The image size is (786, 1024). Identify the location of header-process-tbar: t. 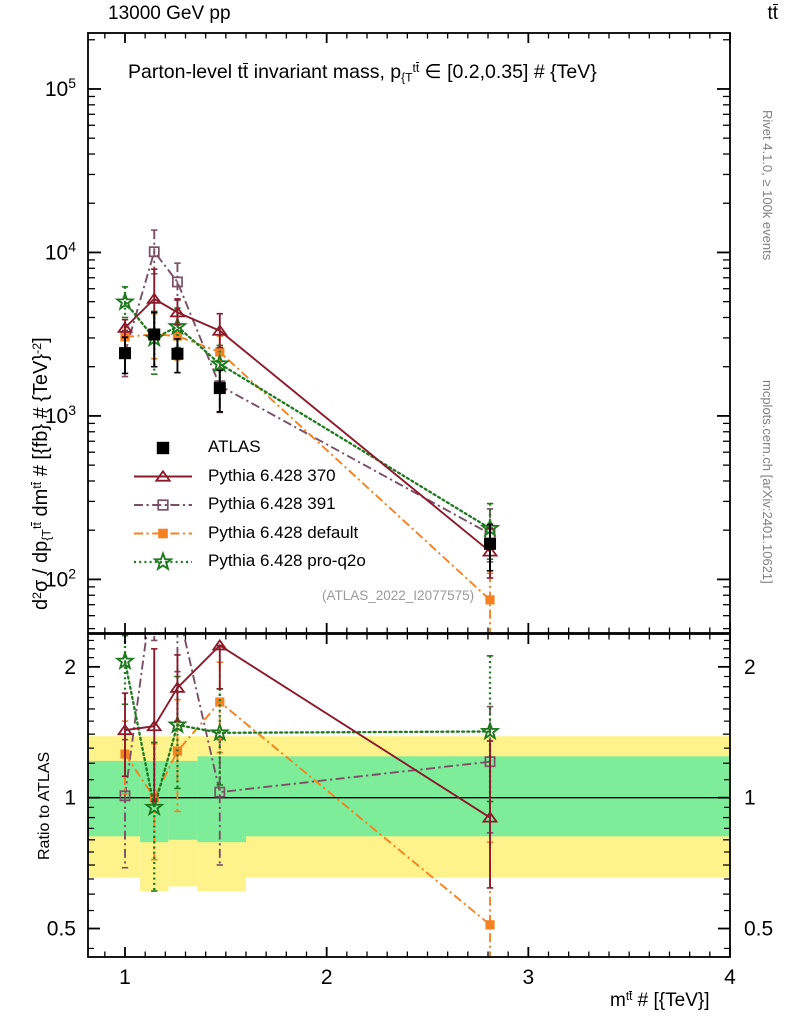
(775, 13).